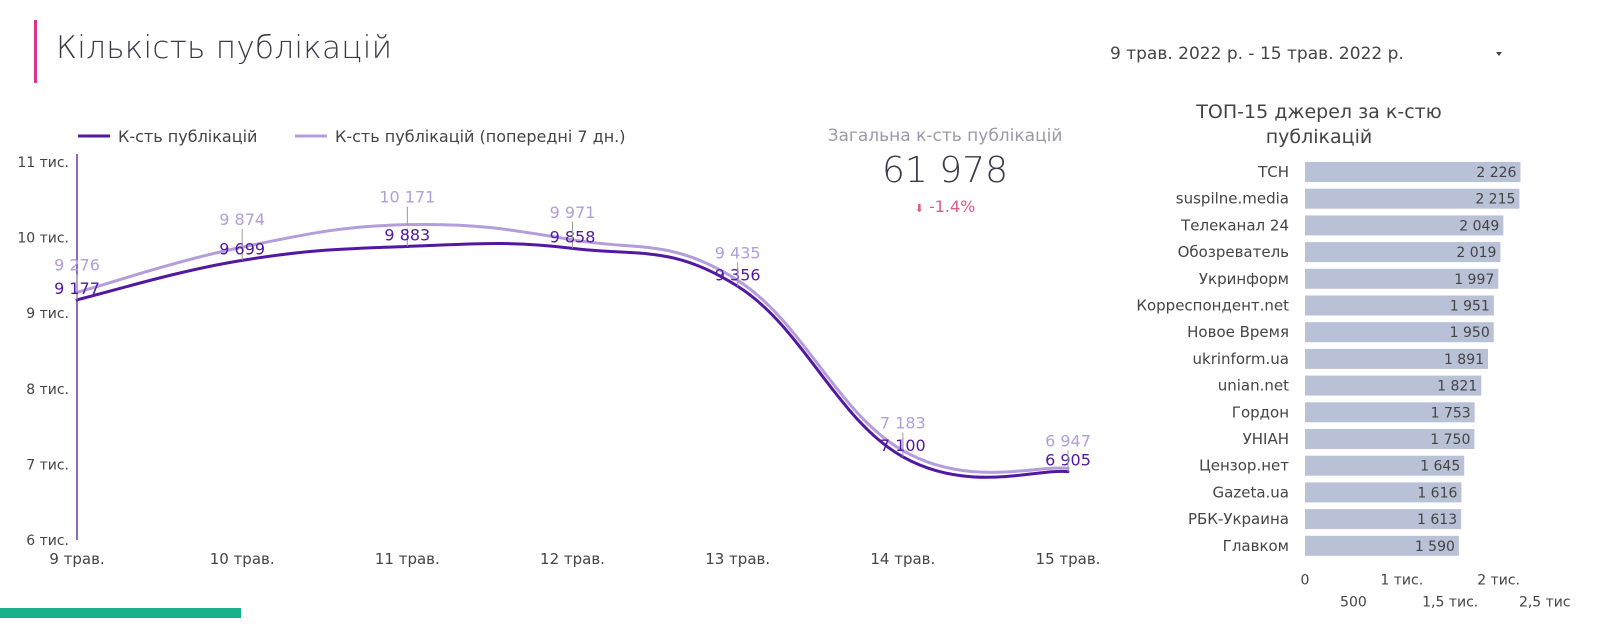 This screenshot has height=638, width=1615. I want to click on y-tick-label: 11 тис., so click(43, 163).